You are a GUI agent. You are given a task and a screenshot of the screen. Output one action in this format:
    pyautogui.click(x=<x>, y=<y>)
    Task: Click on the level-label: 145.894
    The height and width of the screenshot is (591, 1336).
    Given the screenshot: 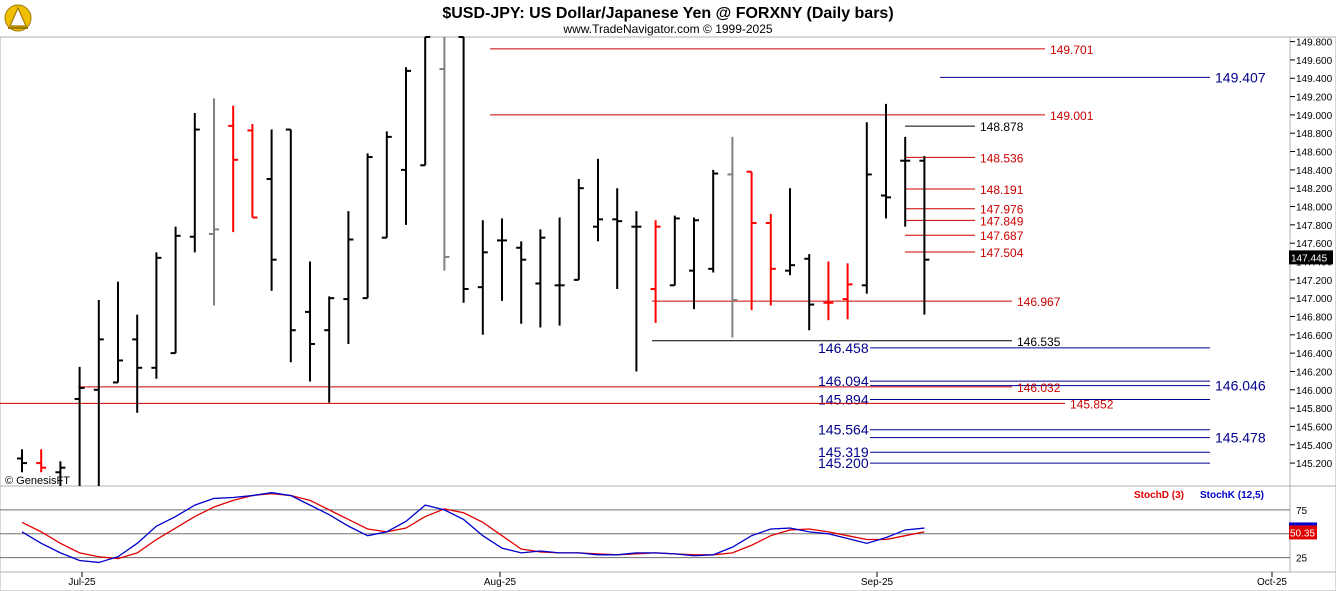 What is the action you would take?
    pyautogui.click(x=843, y=399)
    